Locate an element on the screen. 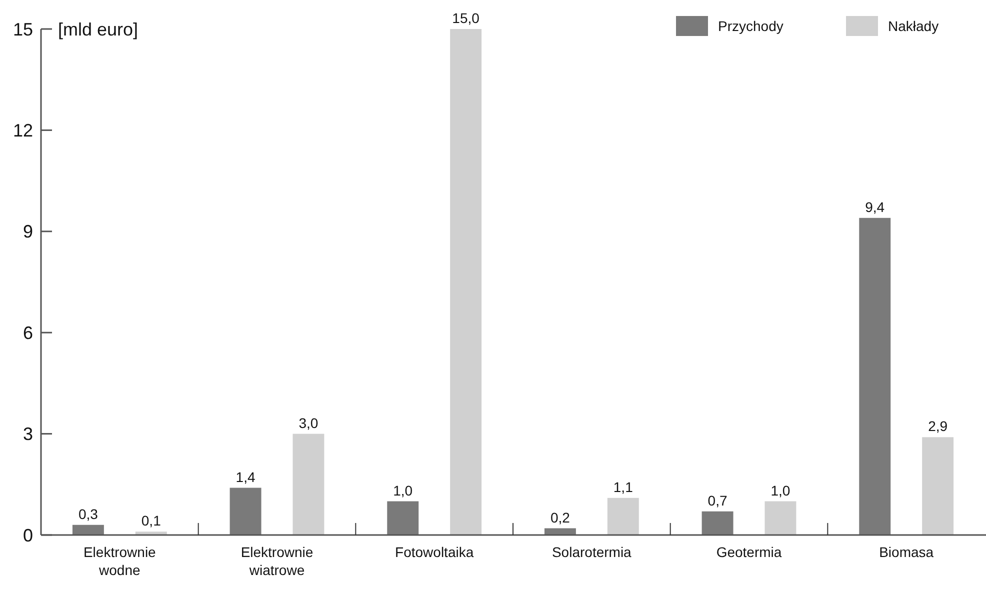 This screenshot has width=986, height=599. legend-label: Przychody is located at coordinates (751, 26).